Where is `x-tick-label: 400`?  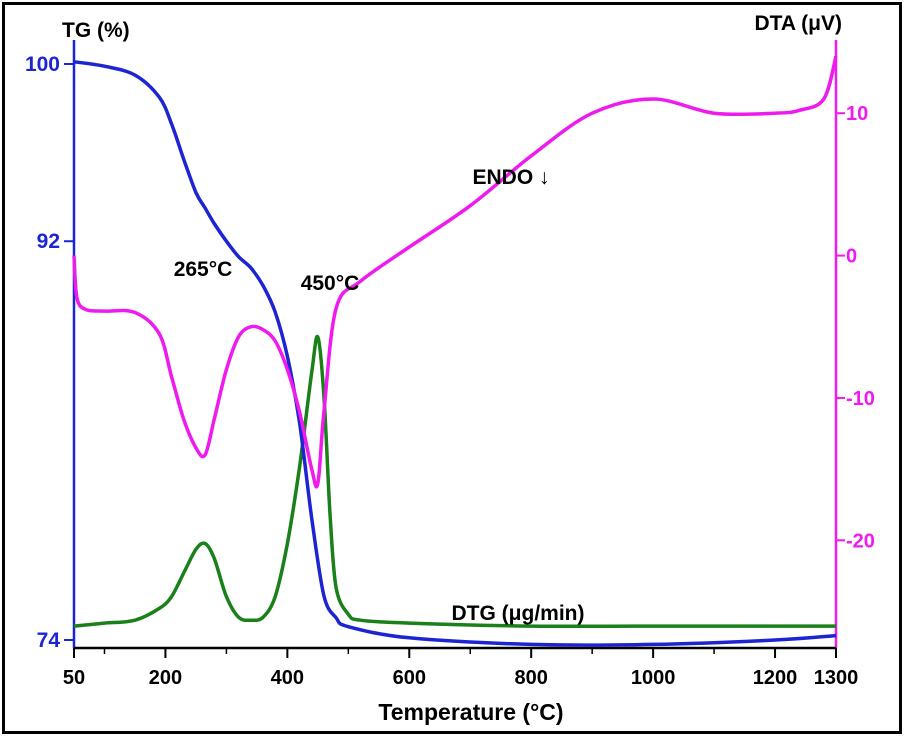 x-tick-label: 400 is located at coordinates (287, 678).